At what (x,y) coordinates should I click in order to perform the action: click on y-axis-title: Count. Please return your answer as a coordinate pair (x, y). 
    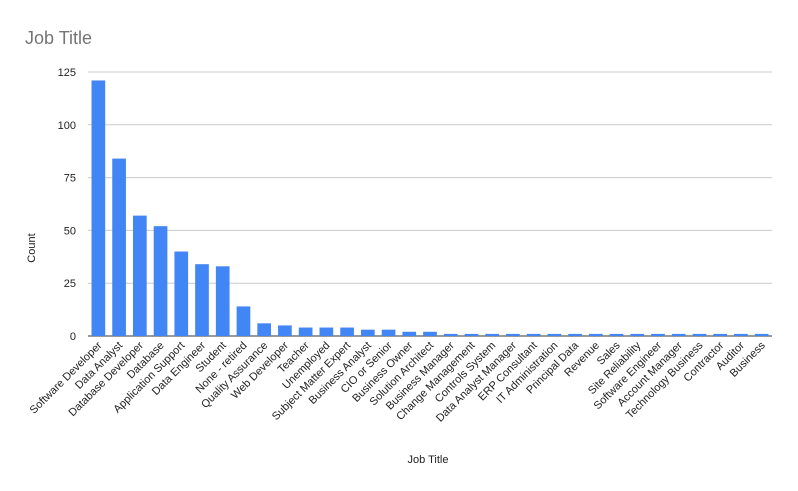
    Looking at the image, I should click on (32, 247).